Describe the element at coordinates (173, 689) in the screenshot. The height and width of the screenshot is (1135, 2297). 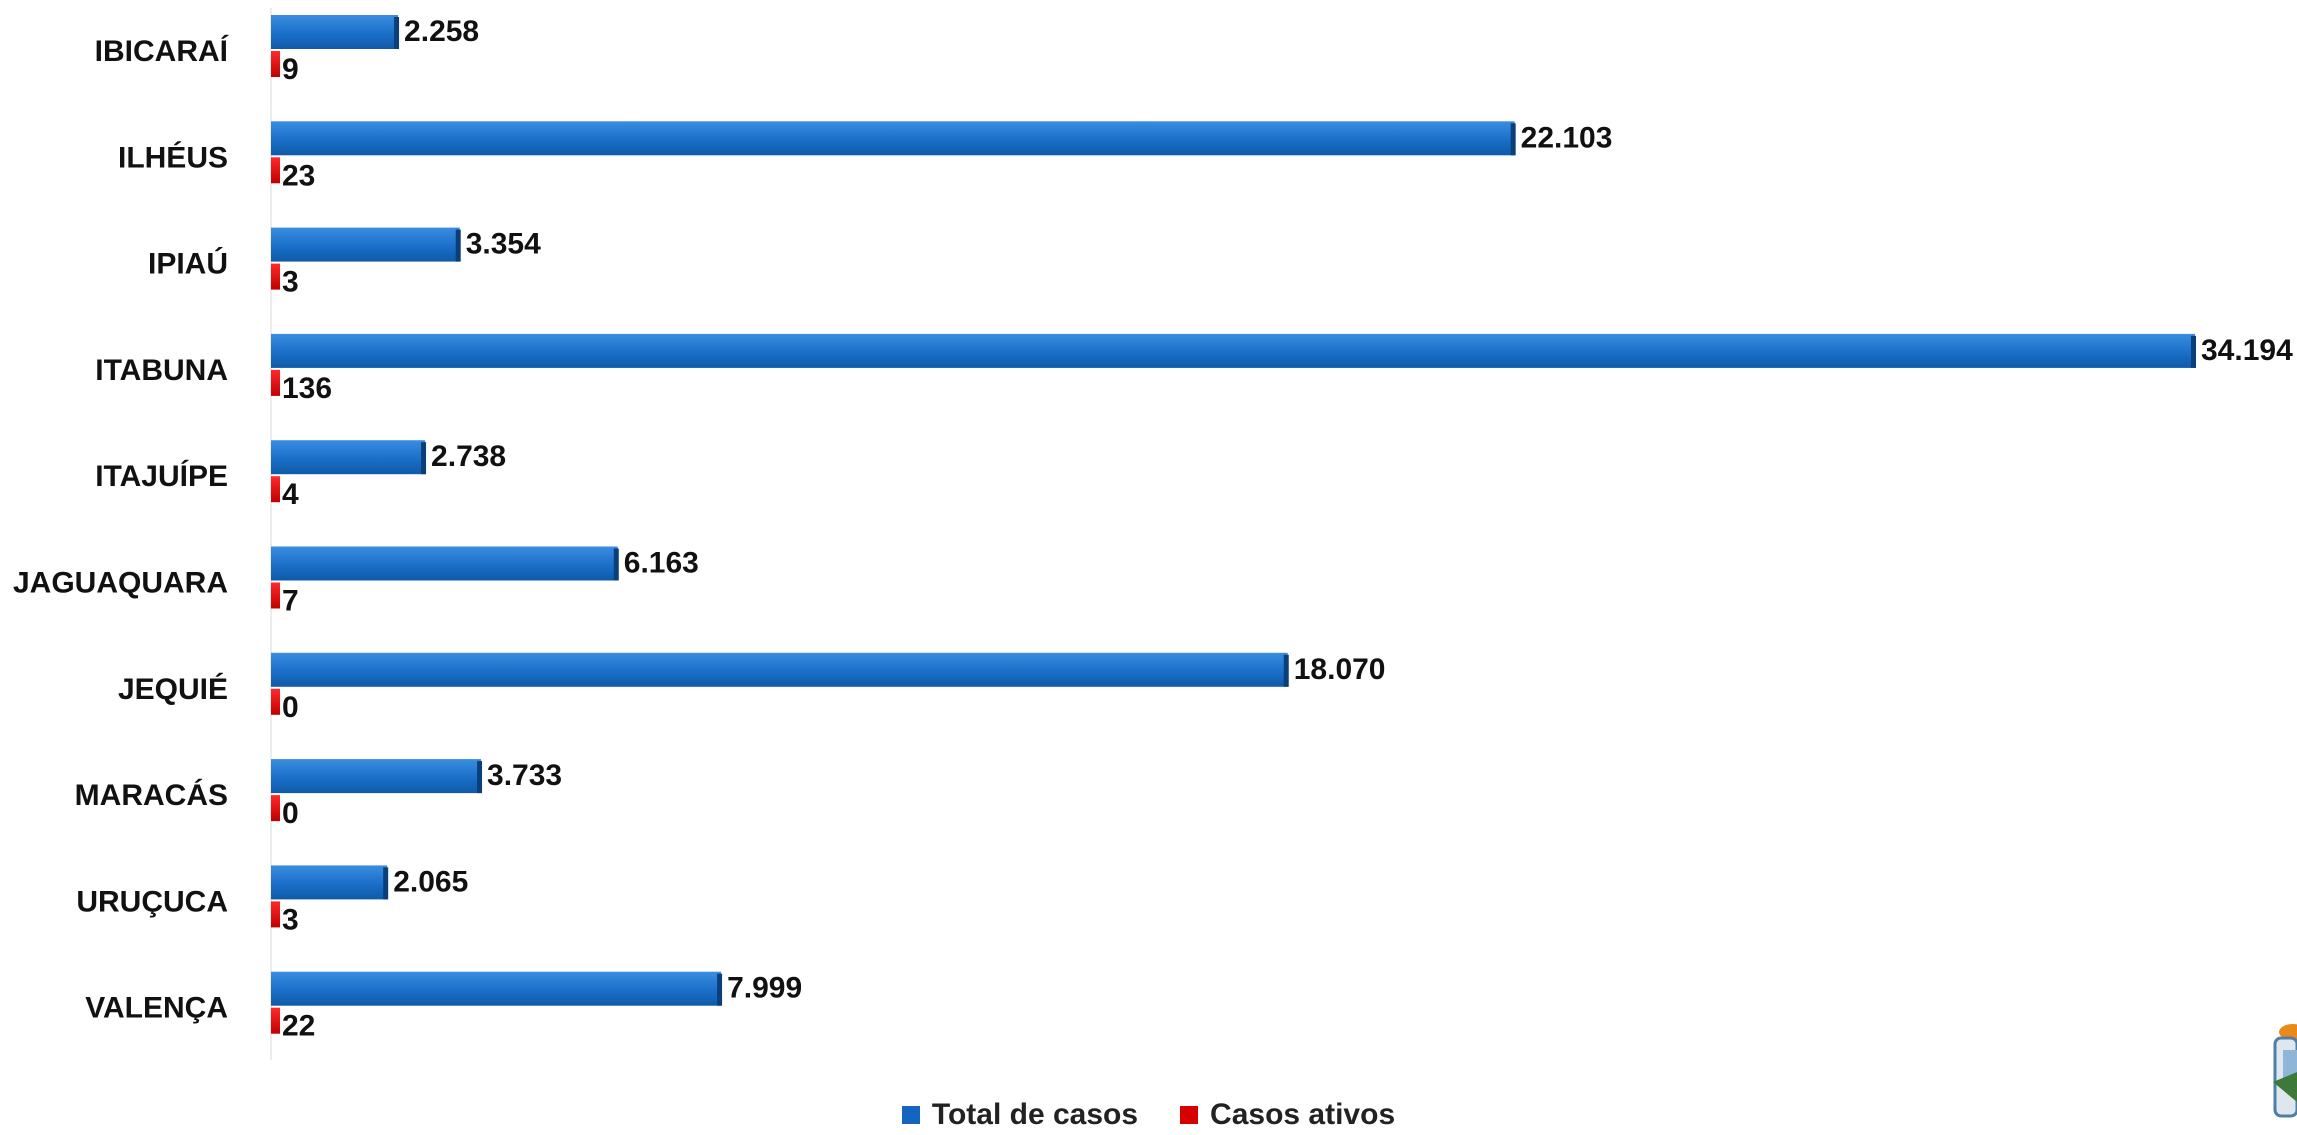
I see `category-label: JEQUIÉ` at that location.